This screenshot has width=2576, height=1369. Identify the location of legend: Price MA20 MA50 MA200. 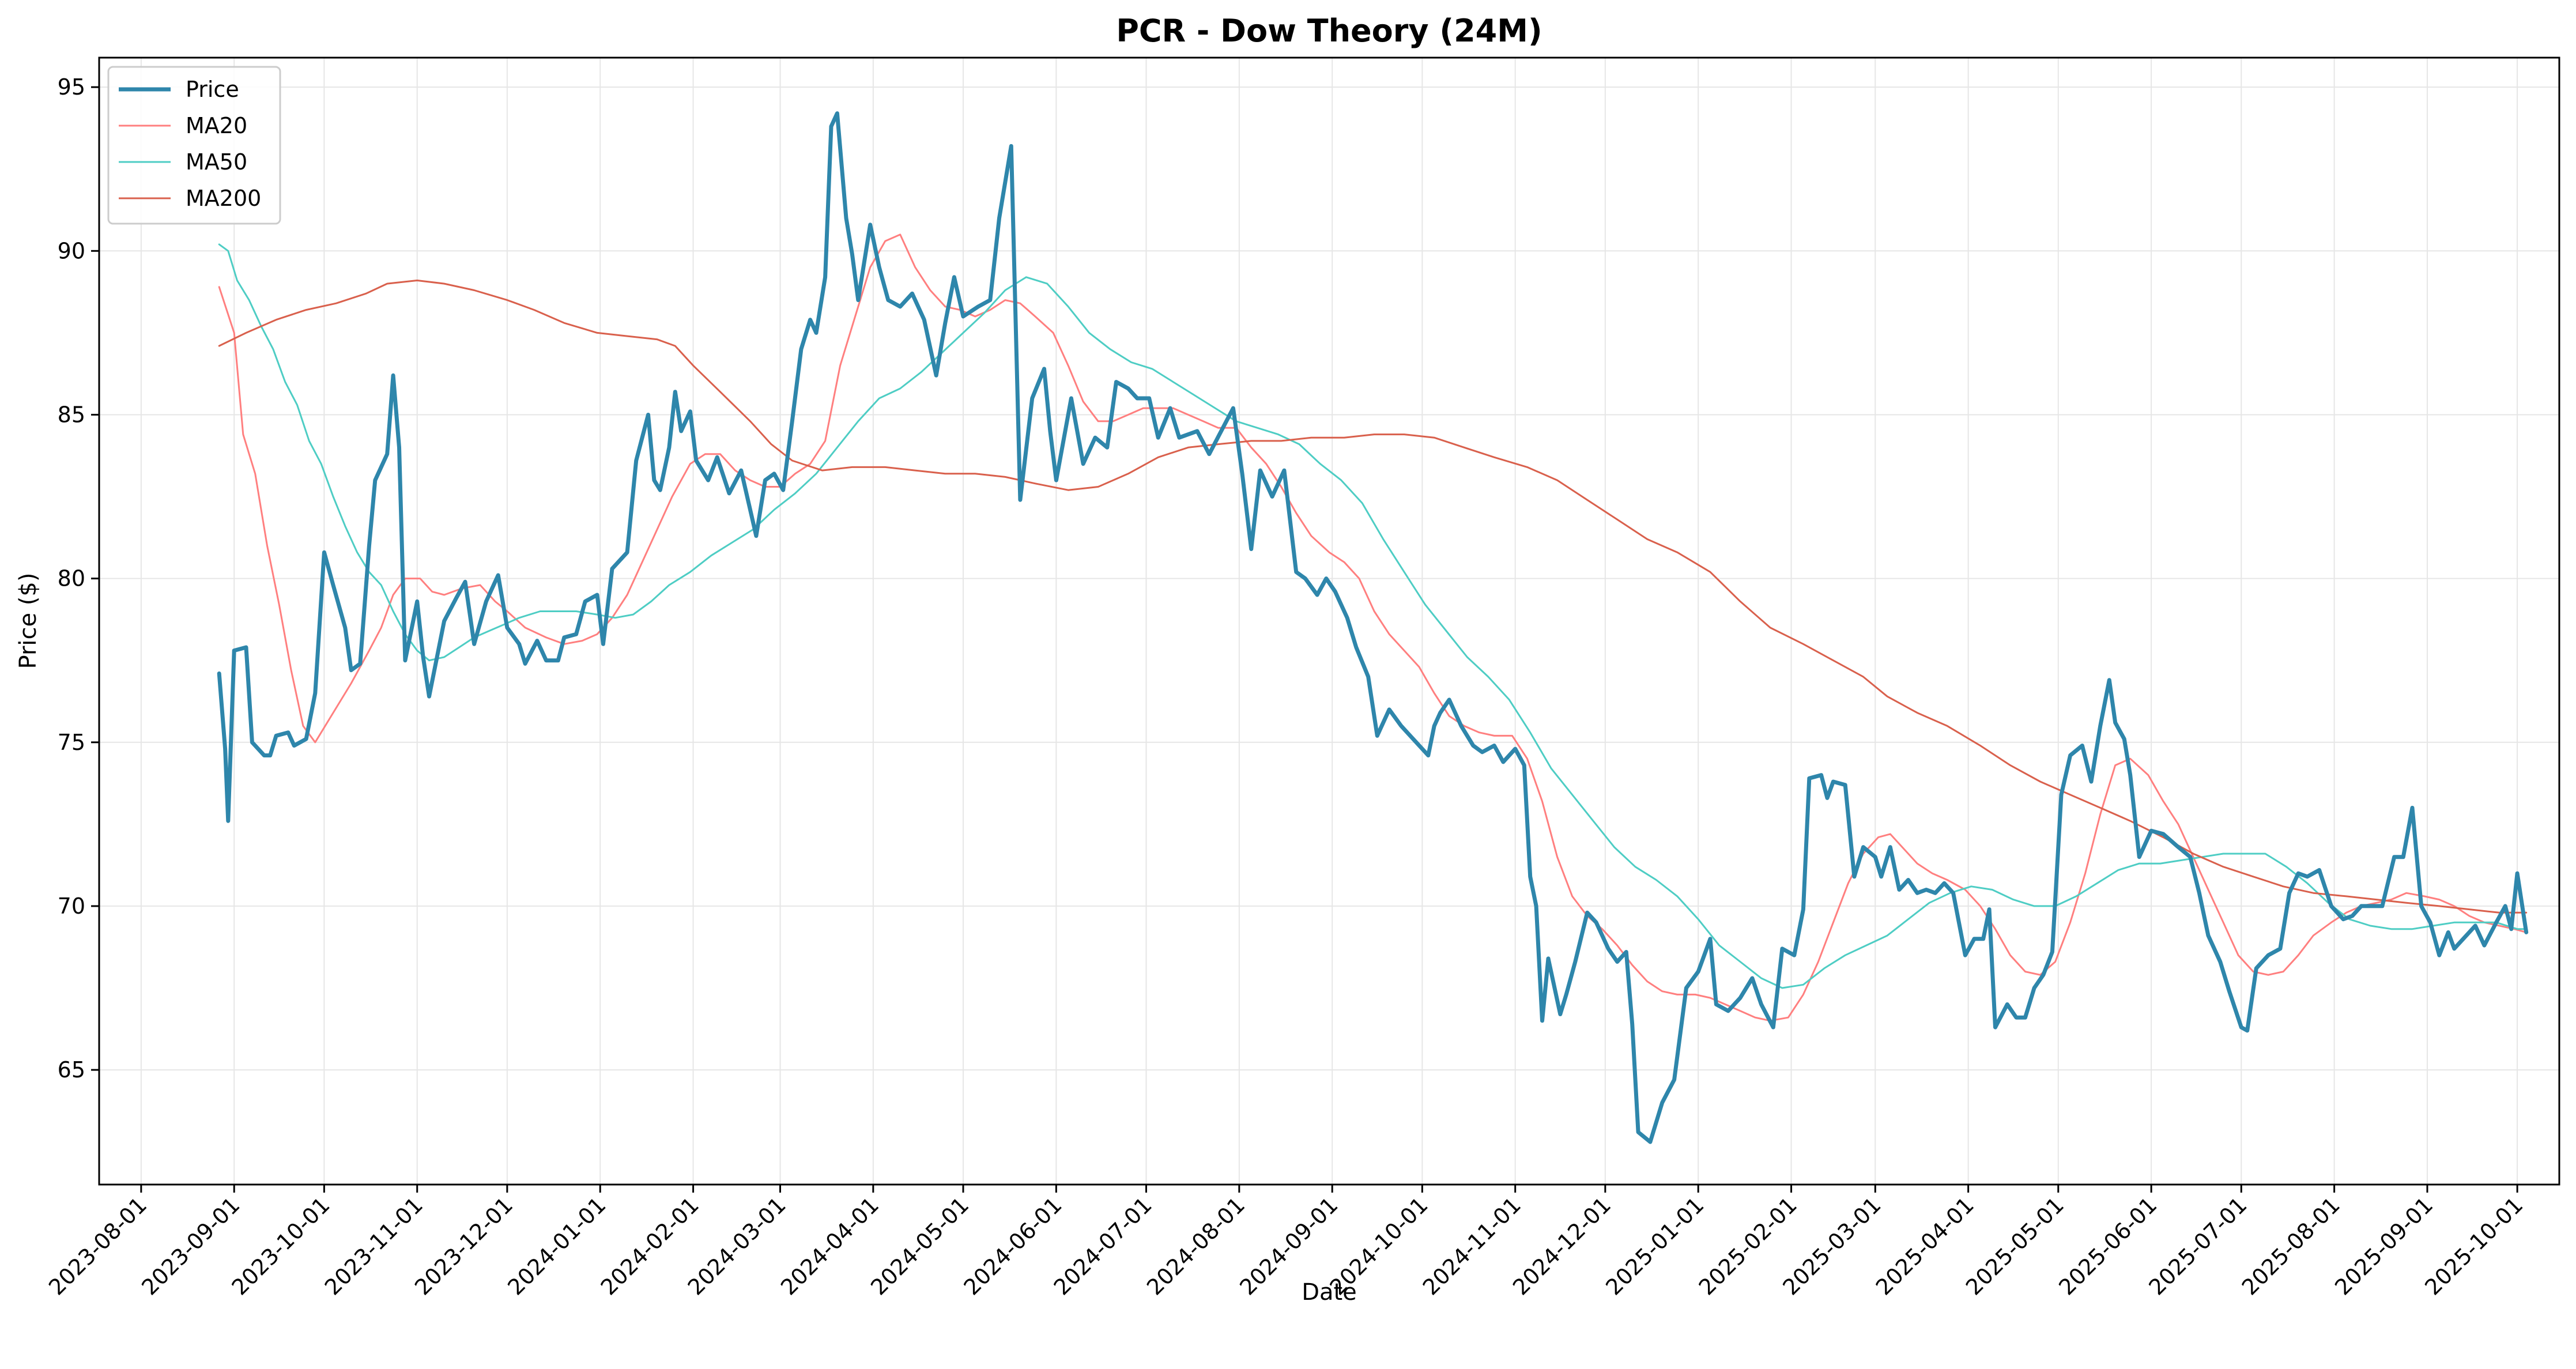
(194, 145).